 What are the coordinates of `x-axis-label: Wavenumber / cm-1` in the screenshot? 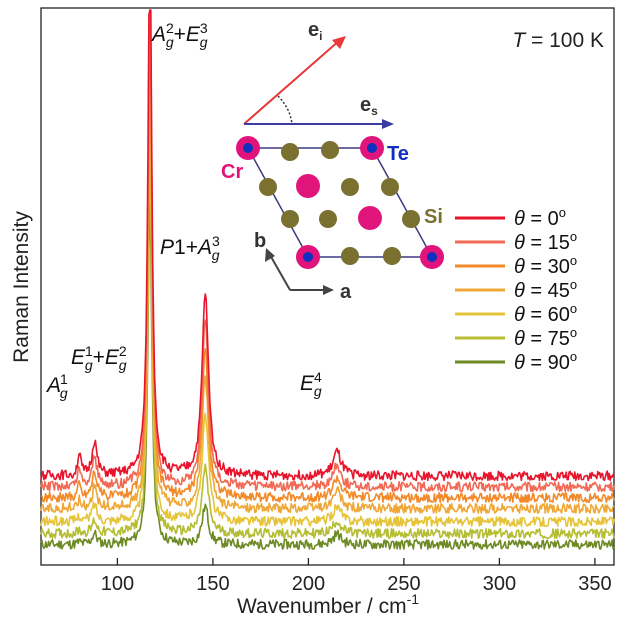 It's located at (328, 604).